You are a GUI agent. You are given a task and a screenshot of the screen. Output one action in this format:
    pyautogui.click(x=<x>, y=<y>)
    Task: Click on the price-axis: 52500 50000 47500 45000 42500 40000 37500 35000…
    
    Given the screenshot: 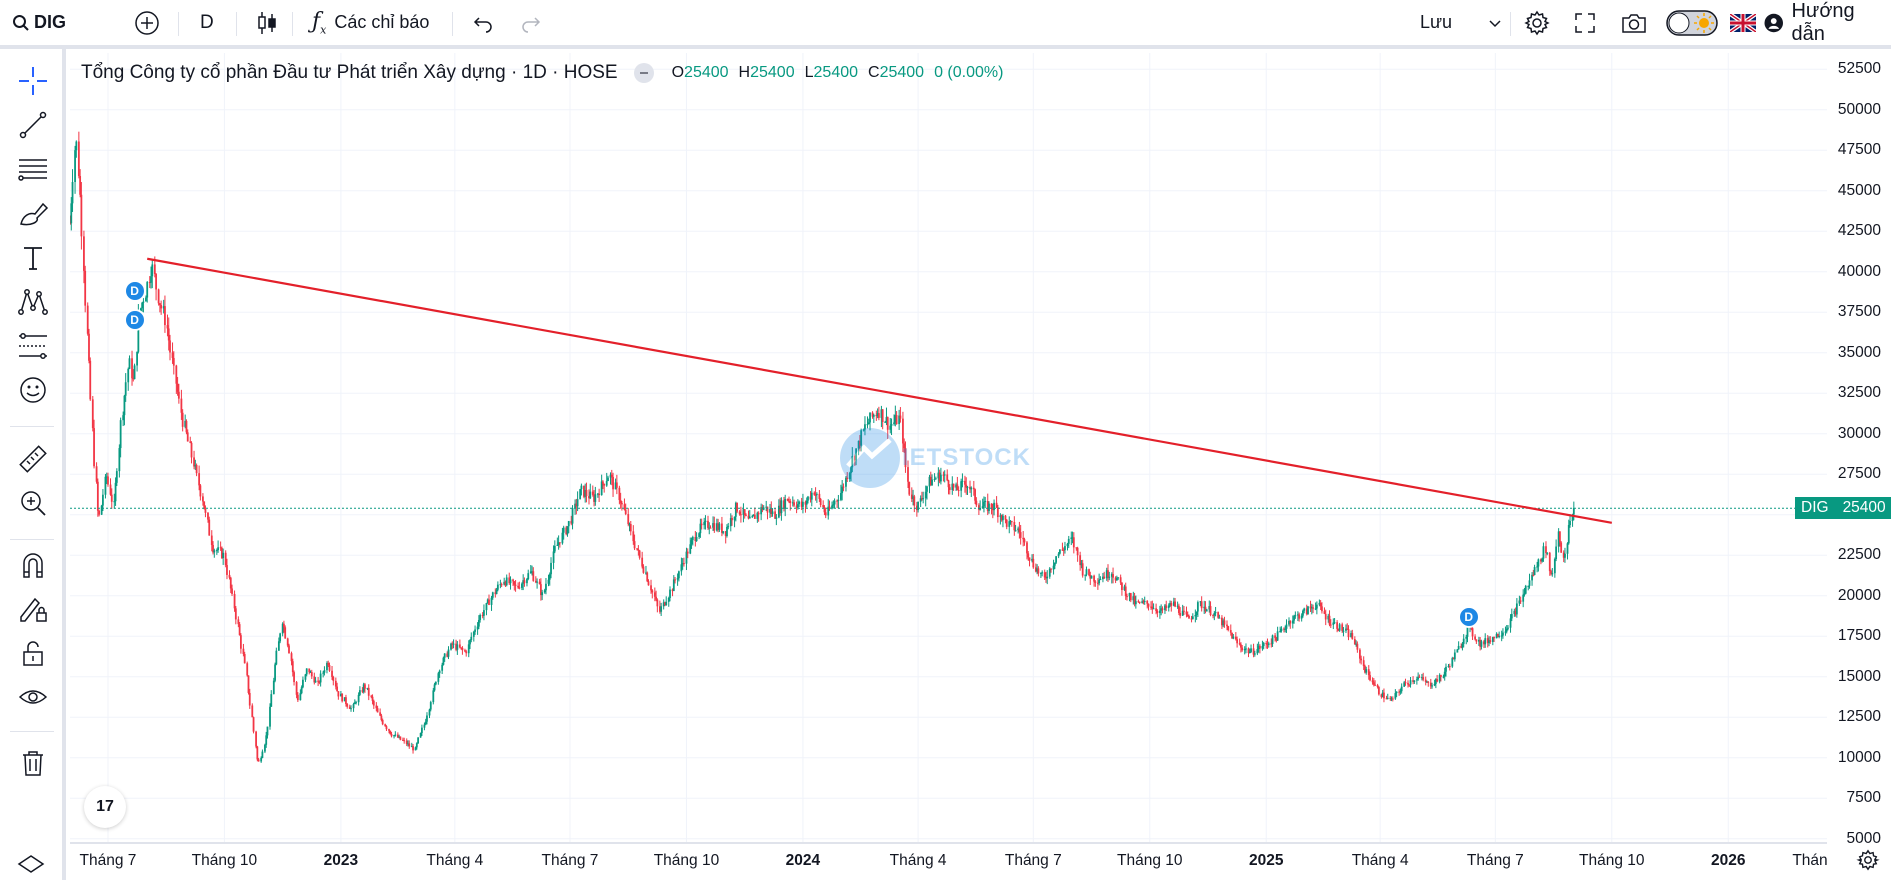 What is the action you would take?
    pyautogui.click(x=1859, y=450)
    